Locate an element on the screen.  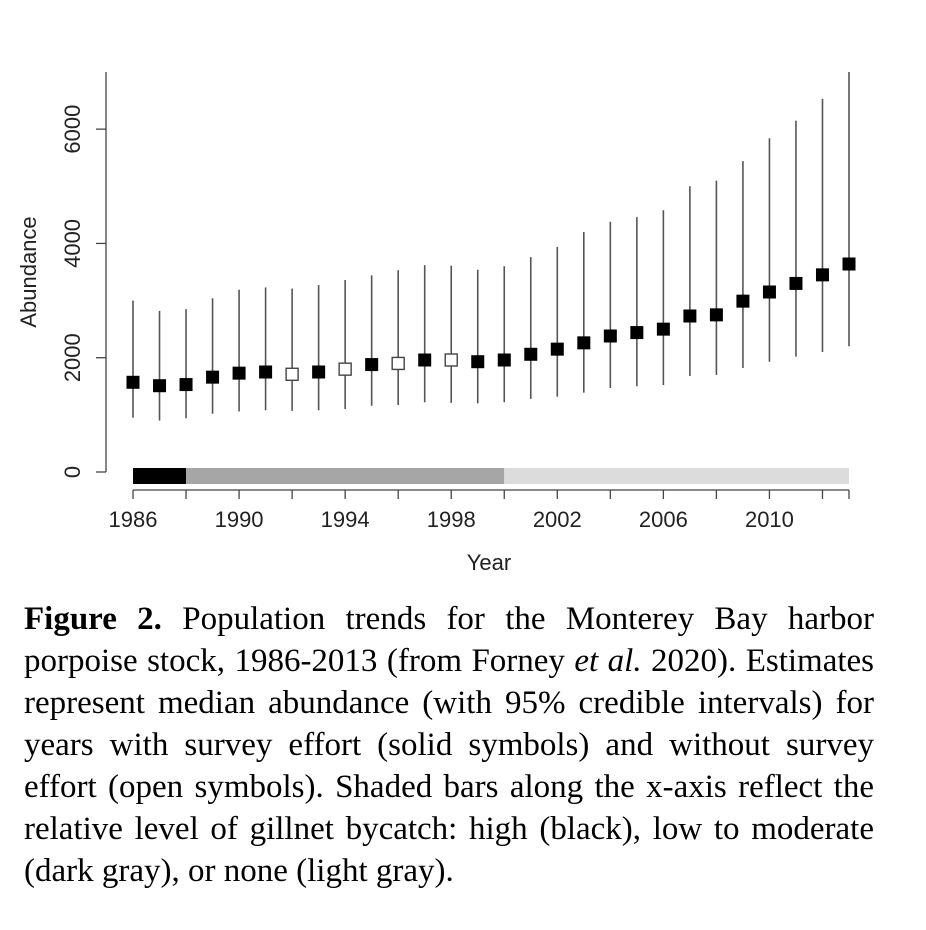
x-tick-label: 2006 is located at coordinates (663, 519).